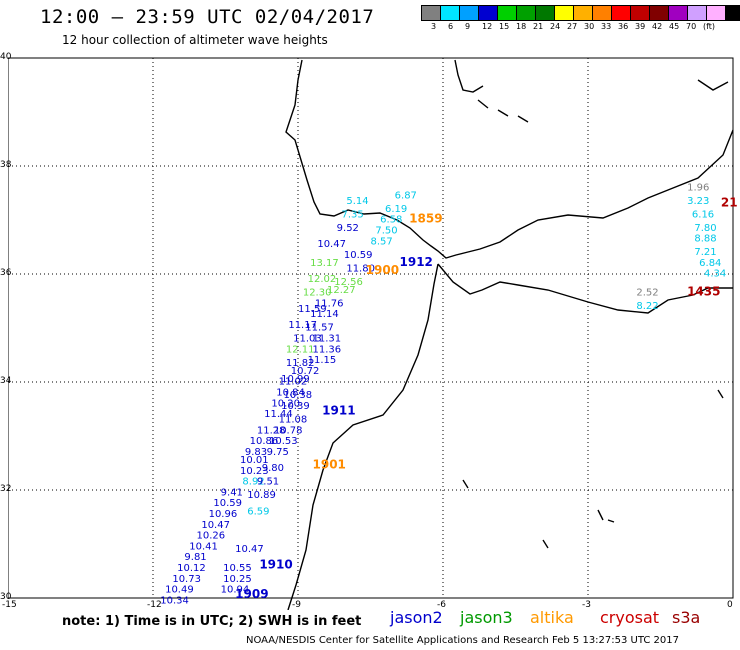  Describe the element at coordinates (580, 13) in the screenshot. I see `color-scale` at that location.